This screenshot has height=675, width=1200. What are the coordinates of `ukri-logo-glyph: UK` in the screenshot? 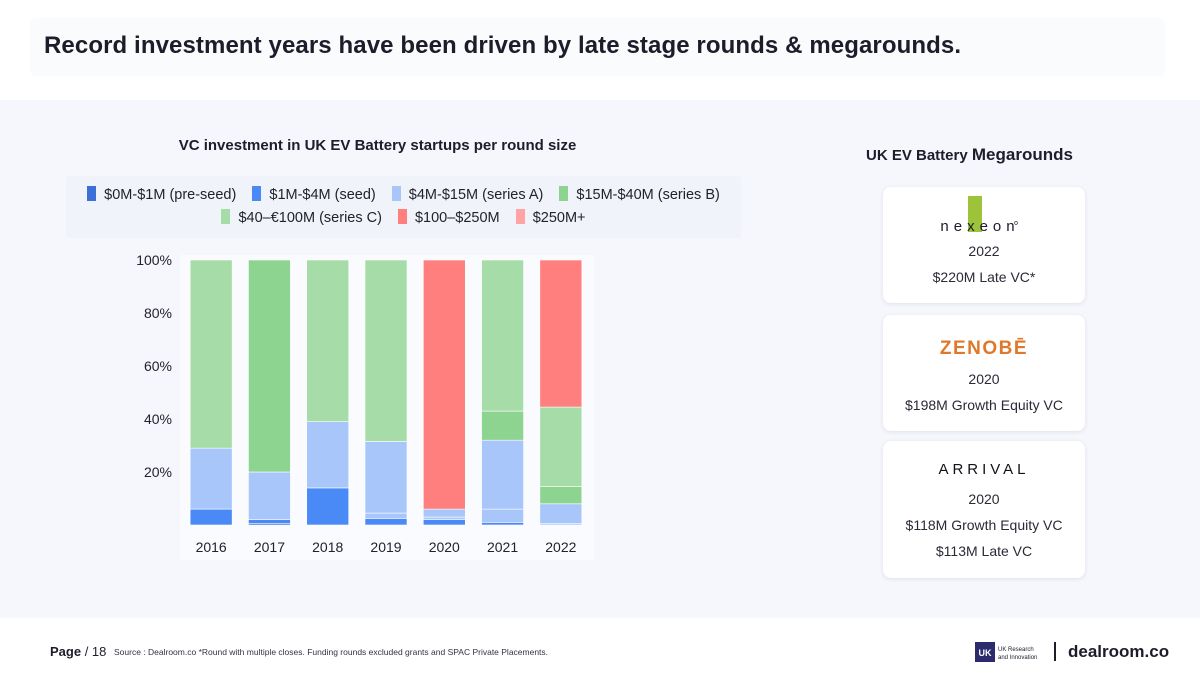 It's located at (985, 653).